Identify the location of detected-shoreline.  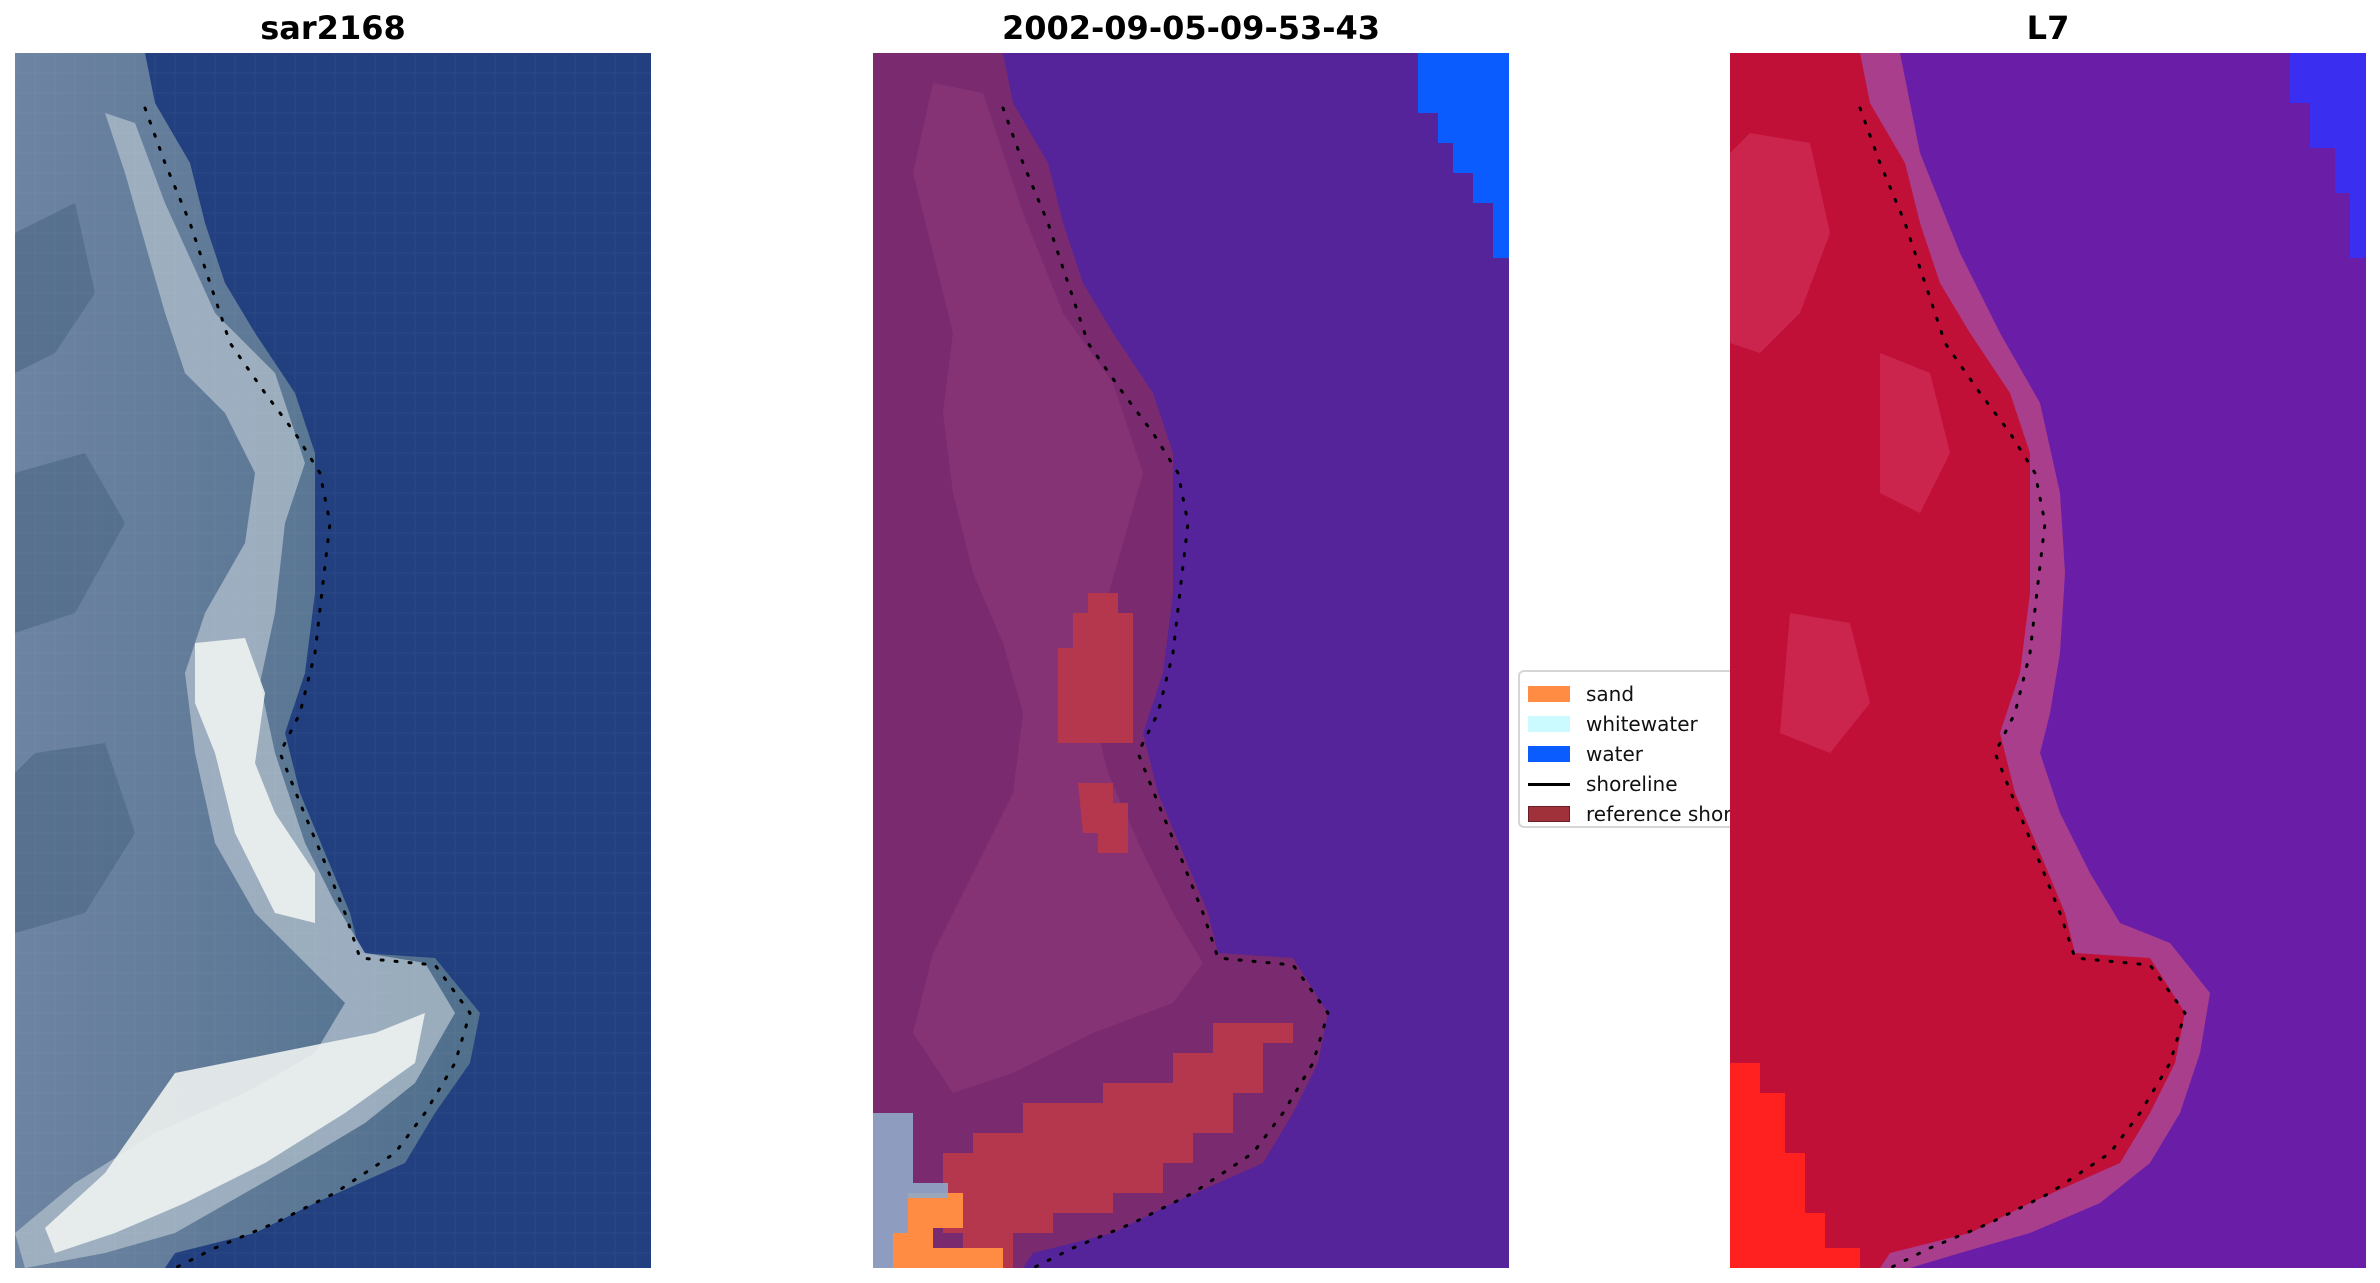
(307, 687).